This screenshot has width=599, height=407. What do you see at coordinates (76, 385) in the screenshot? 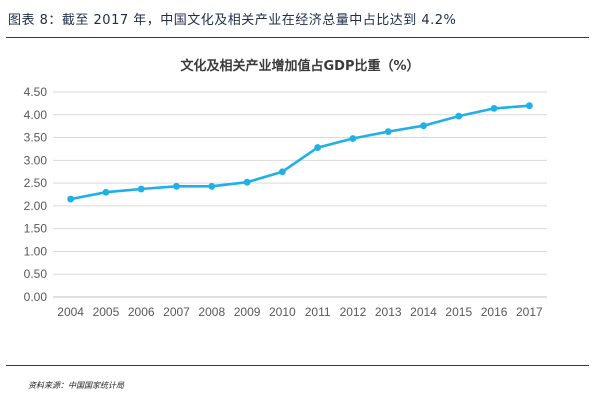
I see `source-note: 资料来源：中国国家统计局` at bounding box center [76, 385].